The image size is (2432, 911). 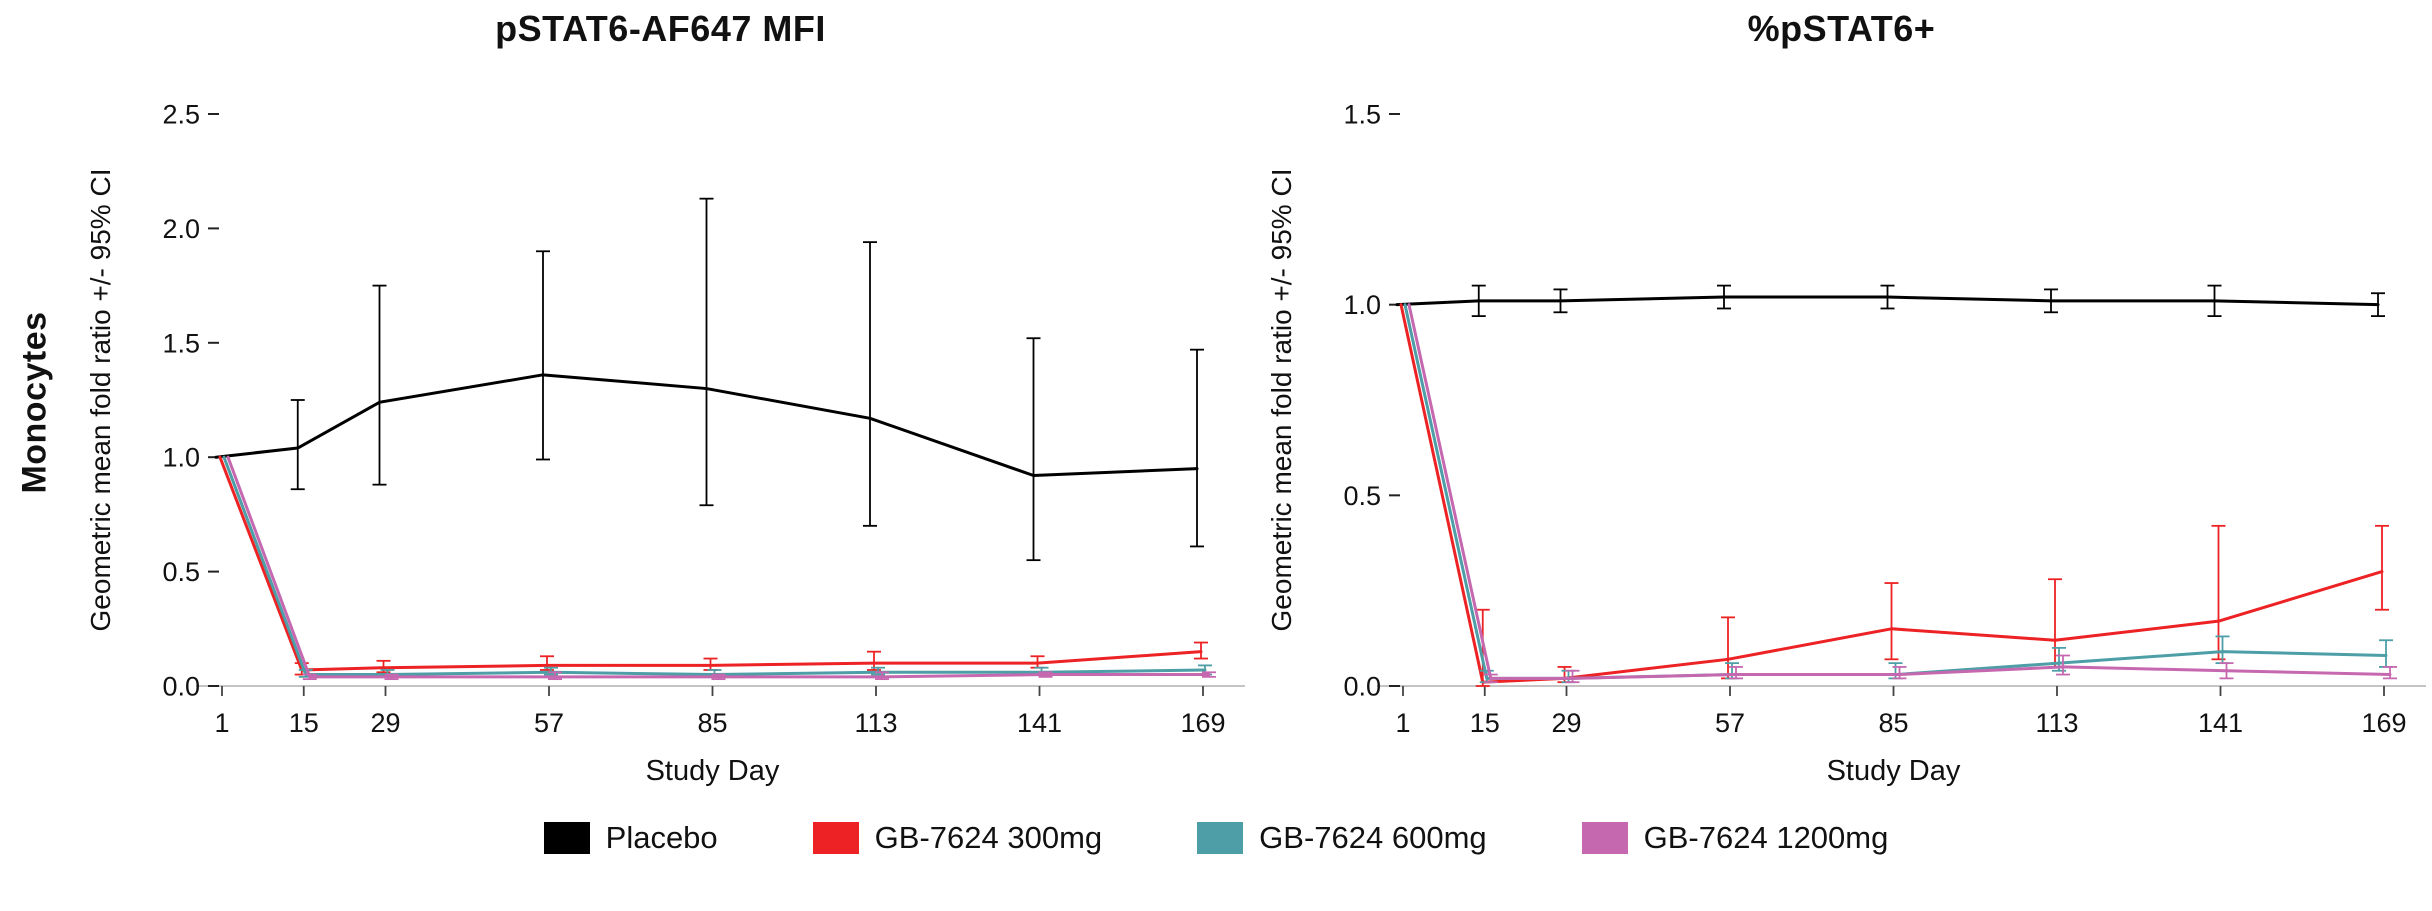 I want to click on legend-label-gb-7624-1200mg: GB-7624 1200mg, so click(x=1766, y=837).